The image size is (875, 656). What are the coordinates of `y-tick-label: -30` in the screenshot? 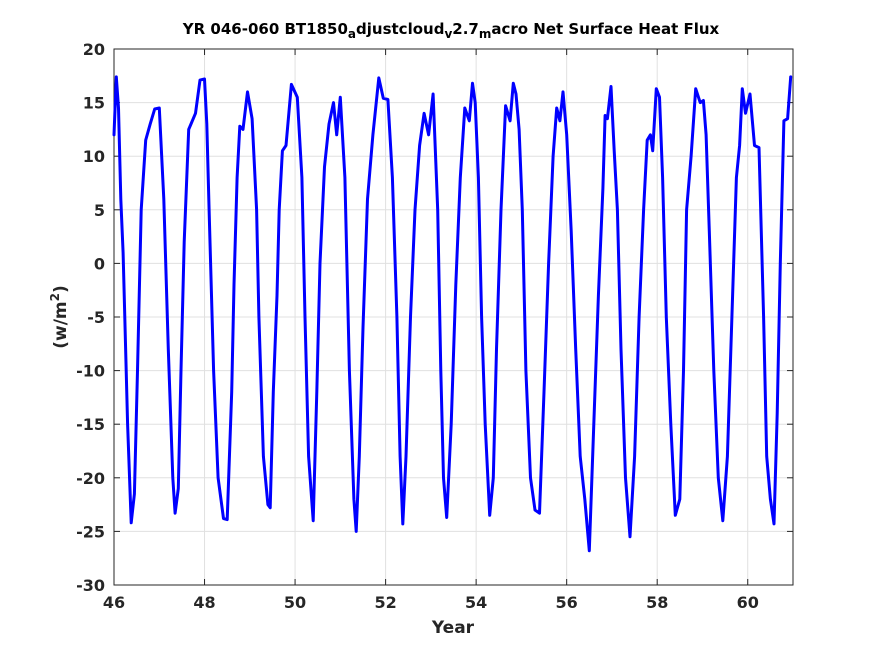 It's located at (90, 585).